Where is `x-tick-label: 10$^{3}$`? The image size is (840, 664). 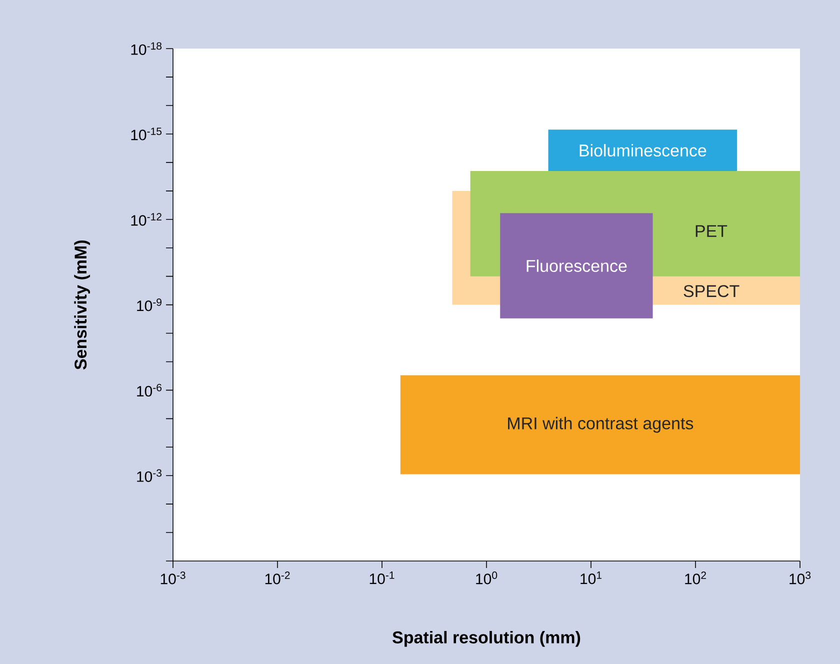 x-tick-label: 10$^{3}$ is located at coordinates (800, 578).